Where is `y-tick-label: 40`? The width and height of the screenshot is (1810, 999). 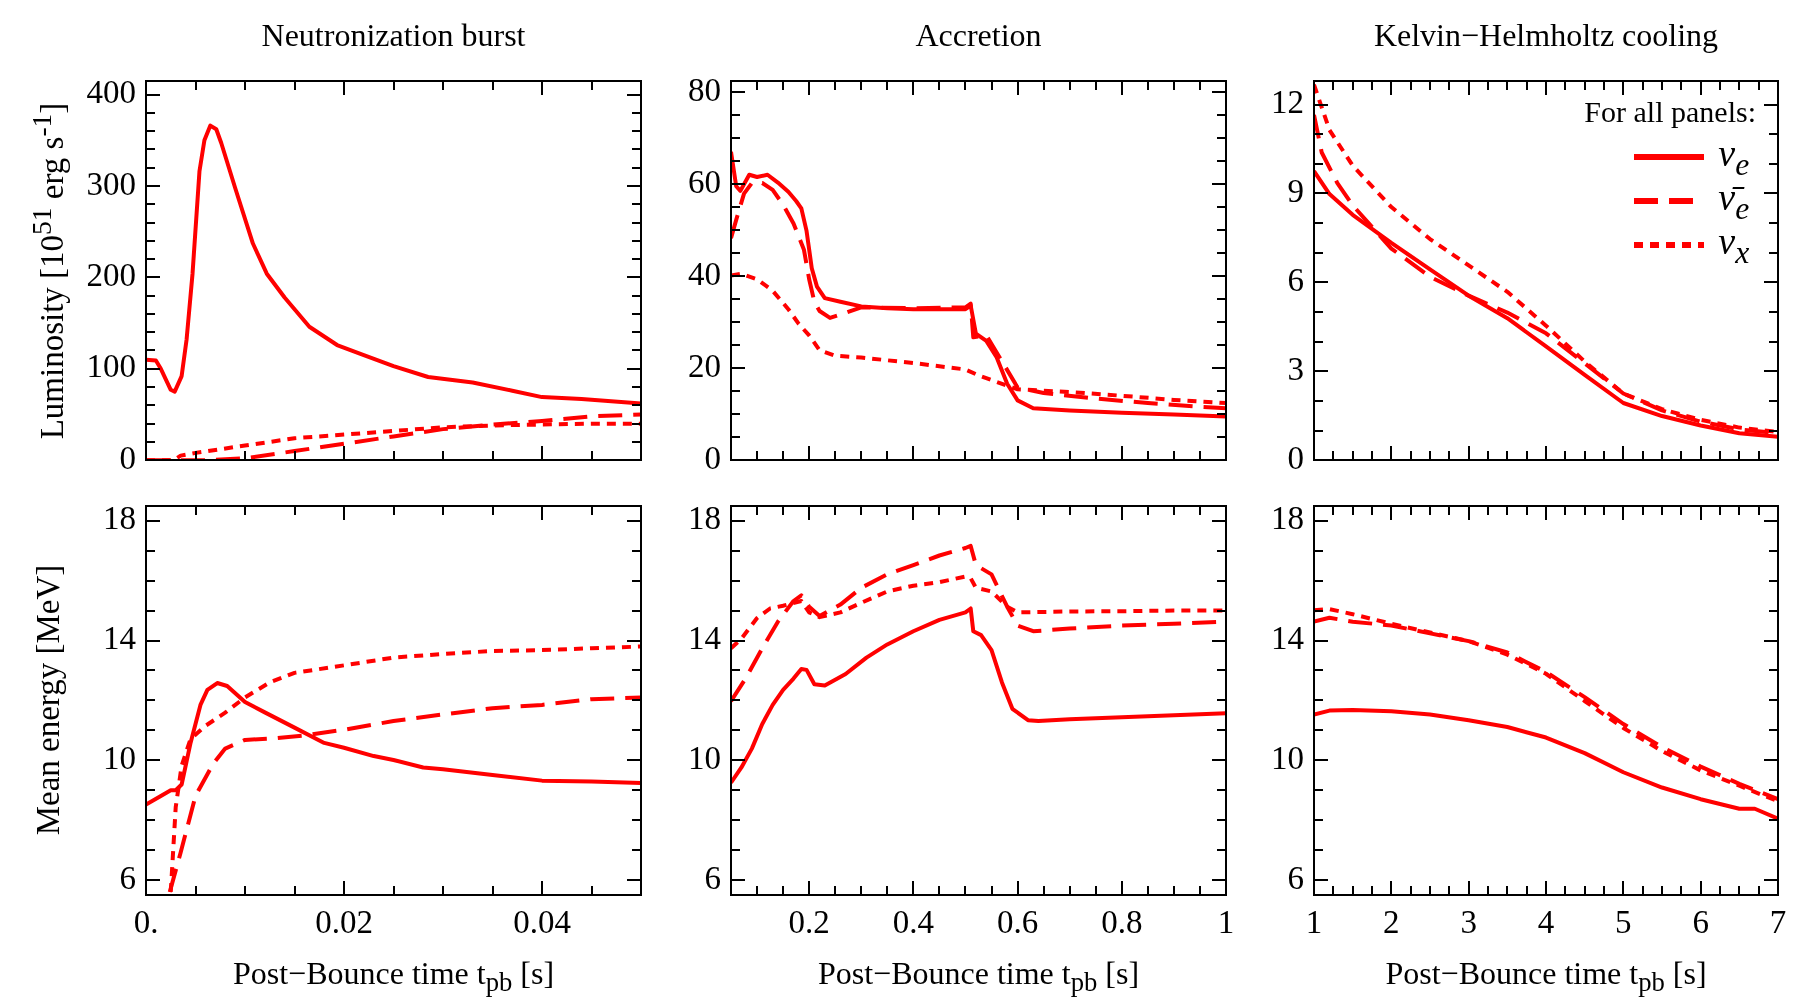
y-tick-label: 40 is located at coordinates (704, 273).